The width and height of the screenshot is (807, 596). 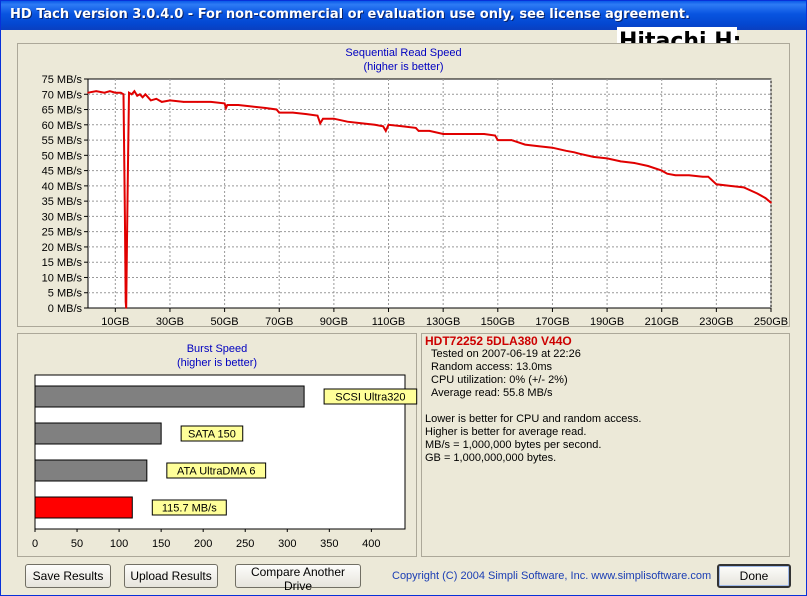 What do you see at coordinates (217, 363) in the screenshot?
I see `burst-chart-subtitle: (higher is better)` at bounding box center [217, 363].